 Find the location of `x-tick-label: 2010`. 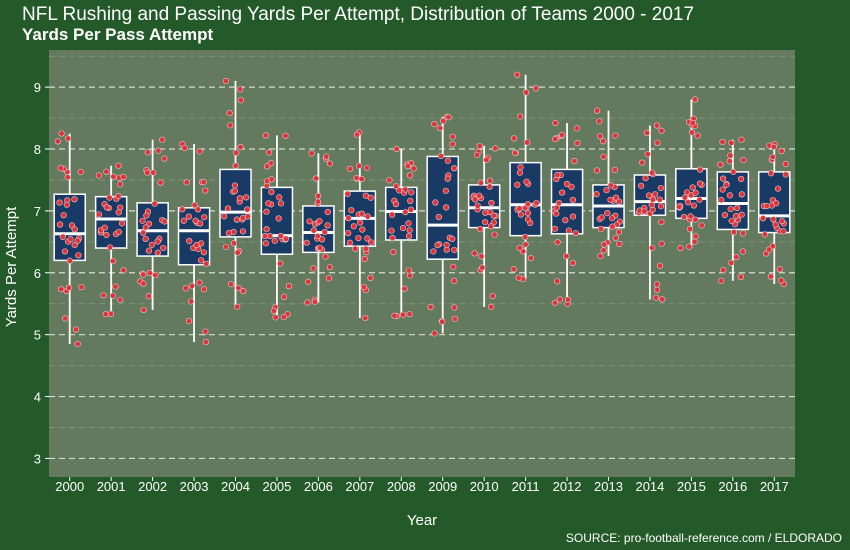

x-tick-label: 2010 is located at coordinates (484, 486).